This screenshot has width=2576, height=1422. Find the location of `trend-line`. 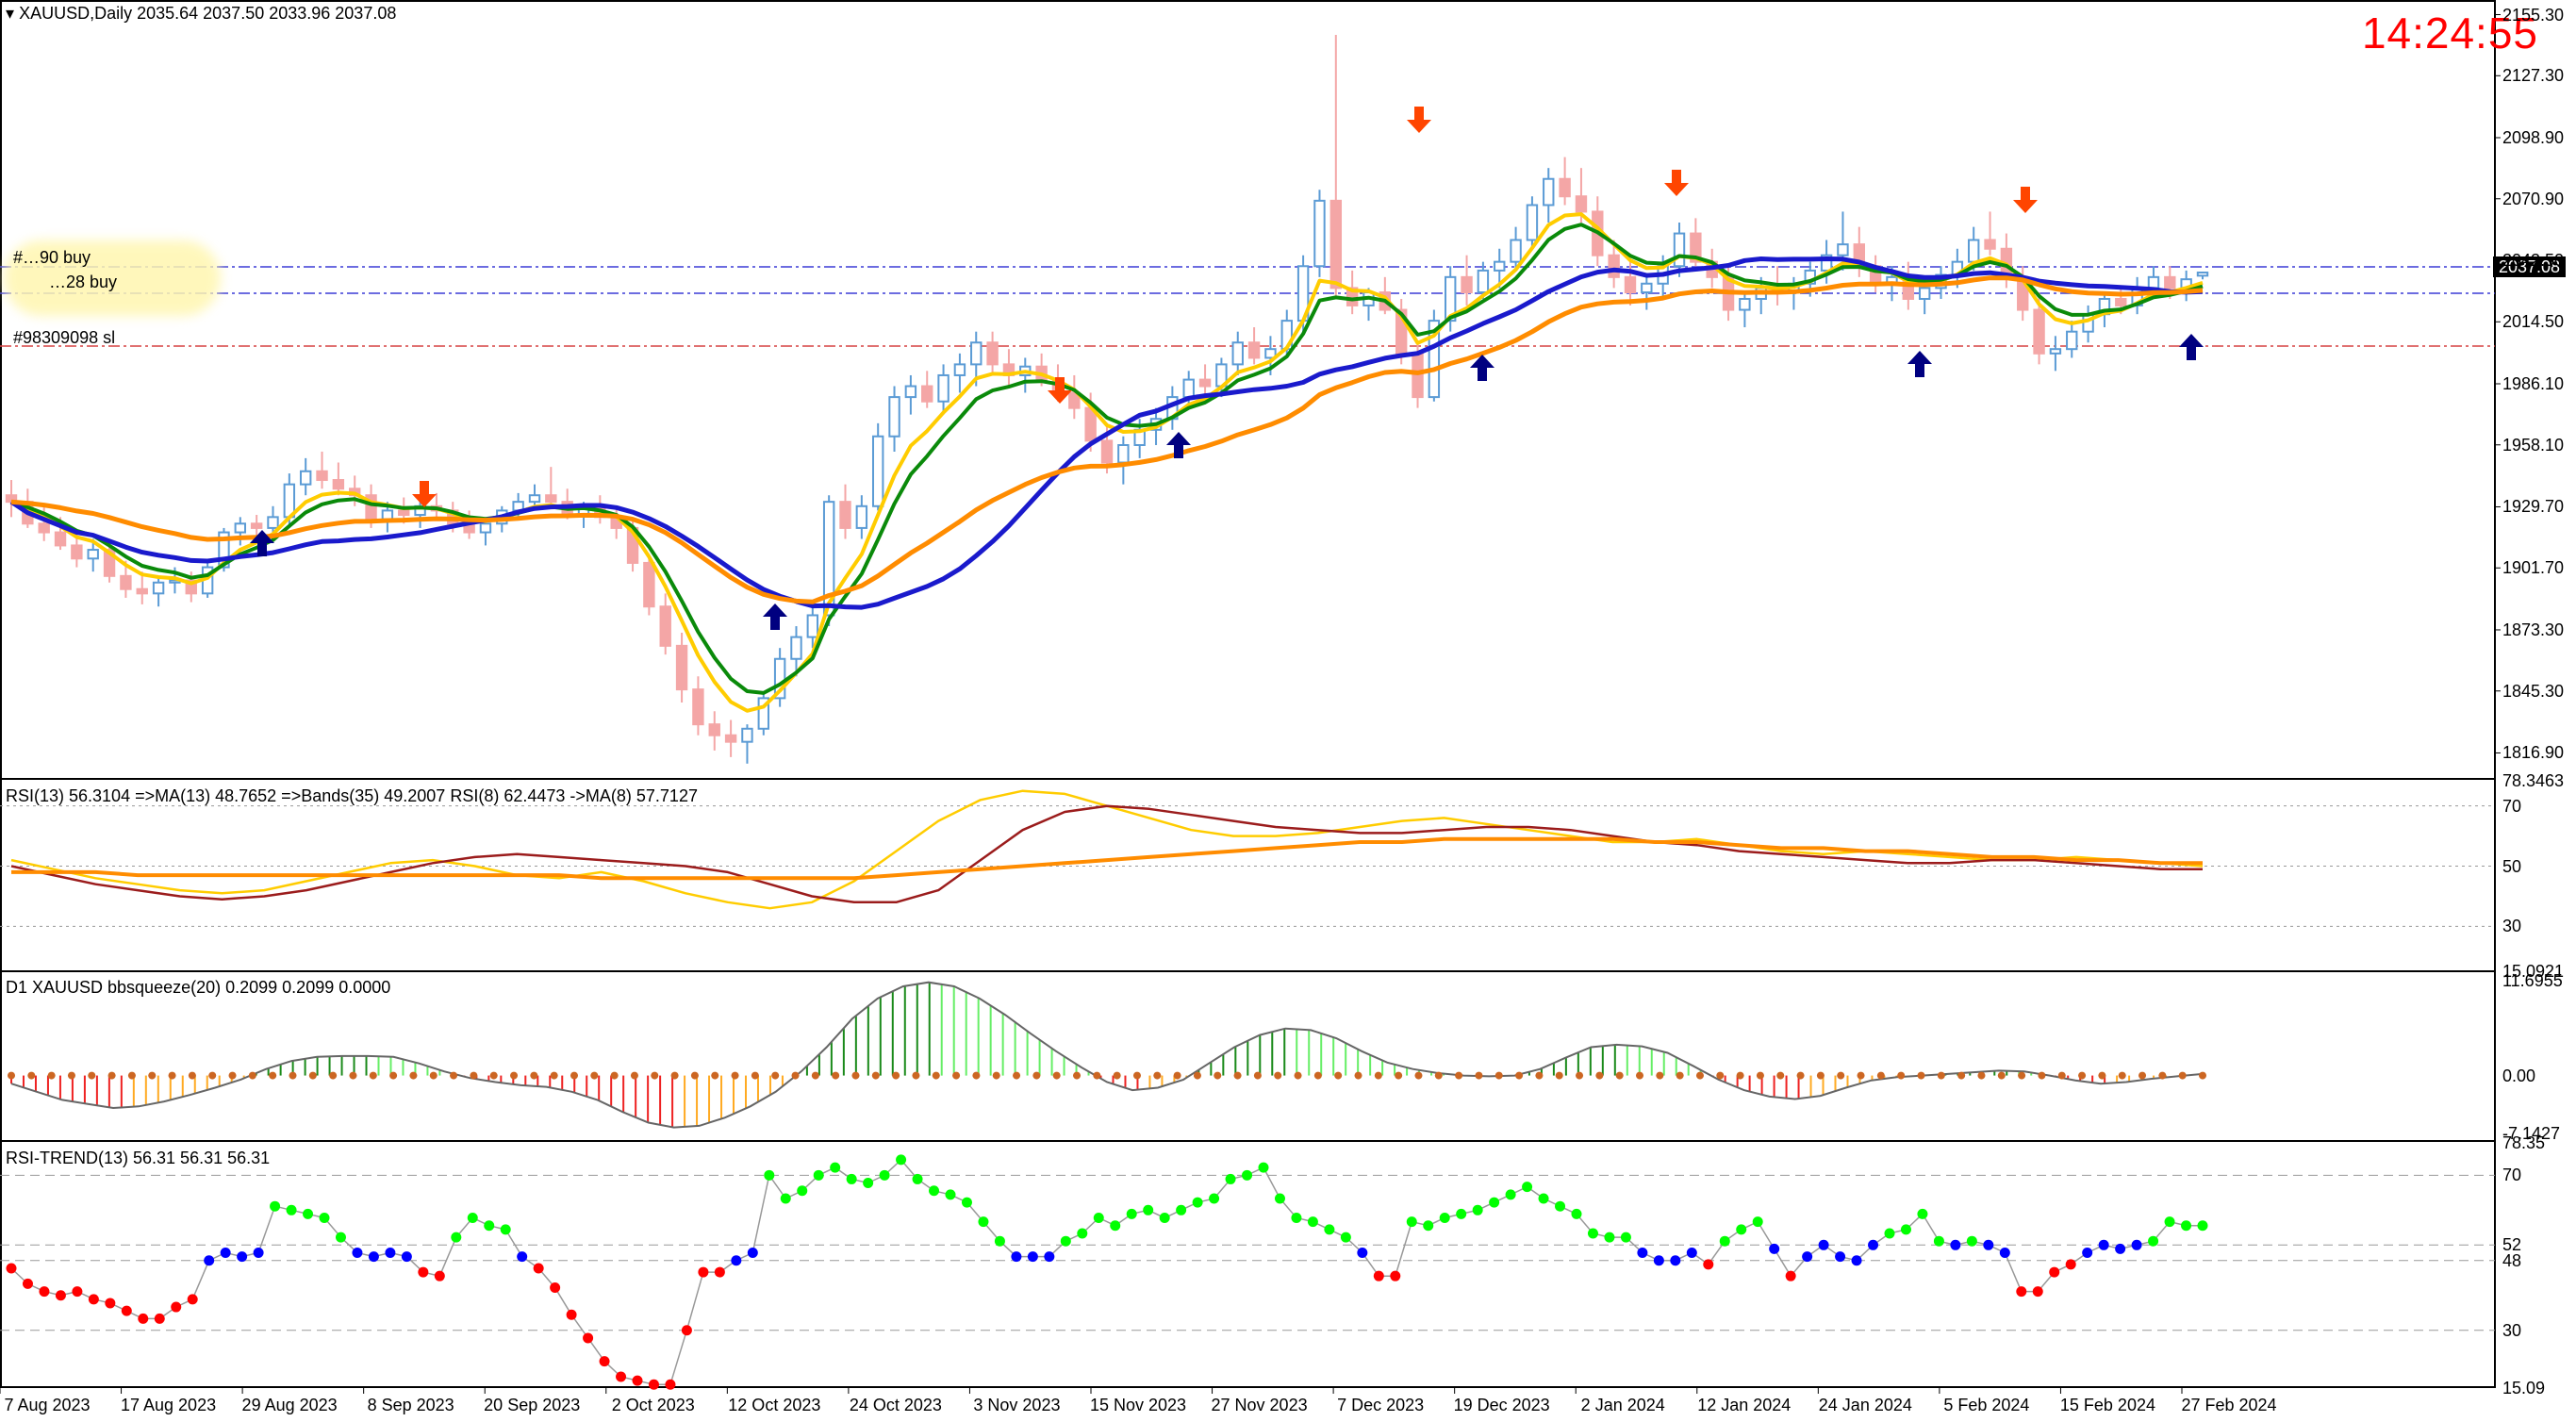

trend-line is located at coordinates (1106, 1272).